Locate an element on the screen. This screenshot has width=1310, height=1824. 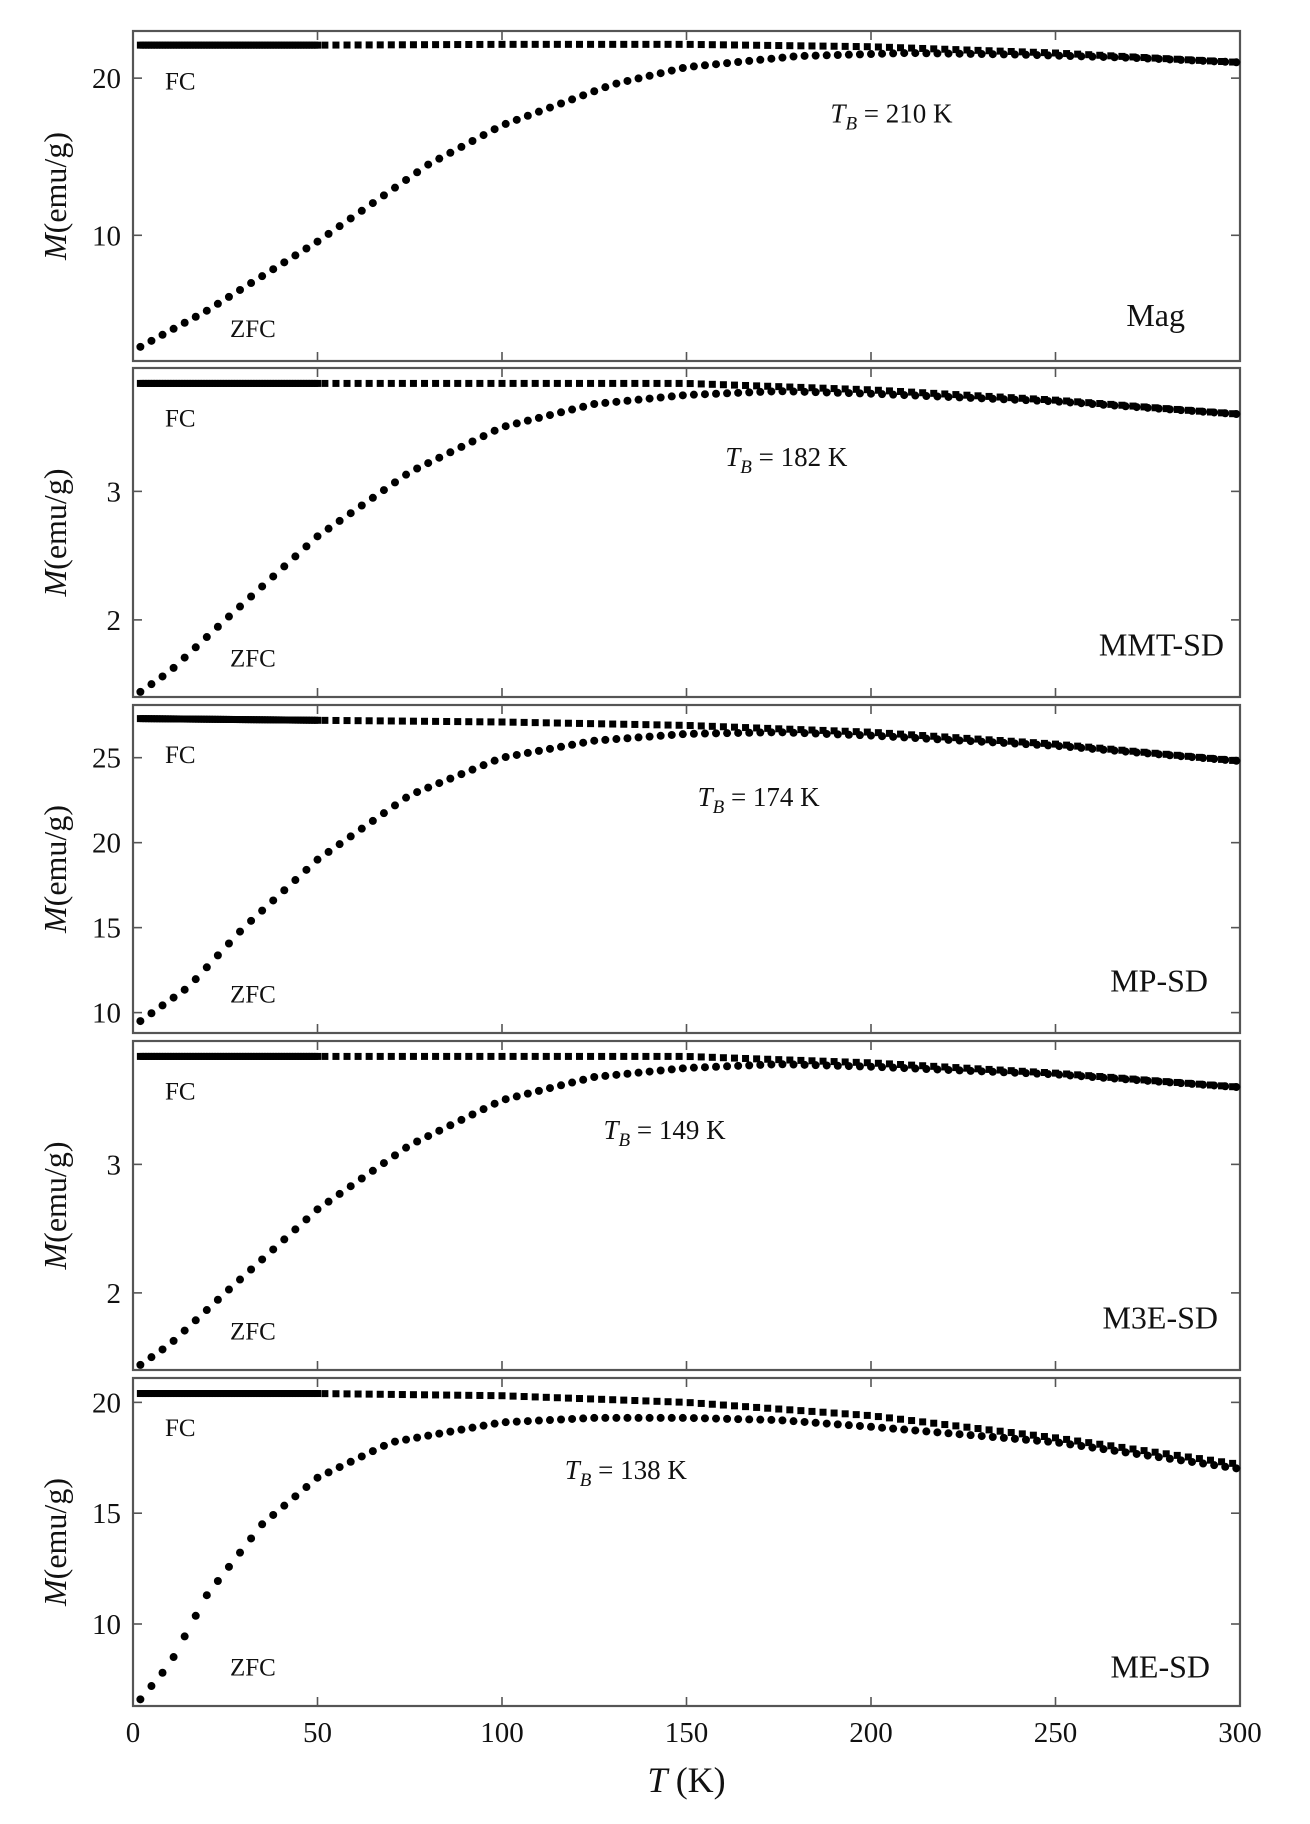
tb-var: T is located at coordinates (706, 797).